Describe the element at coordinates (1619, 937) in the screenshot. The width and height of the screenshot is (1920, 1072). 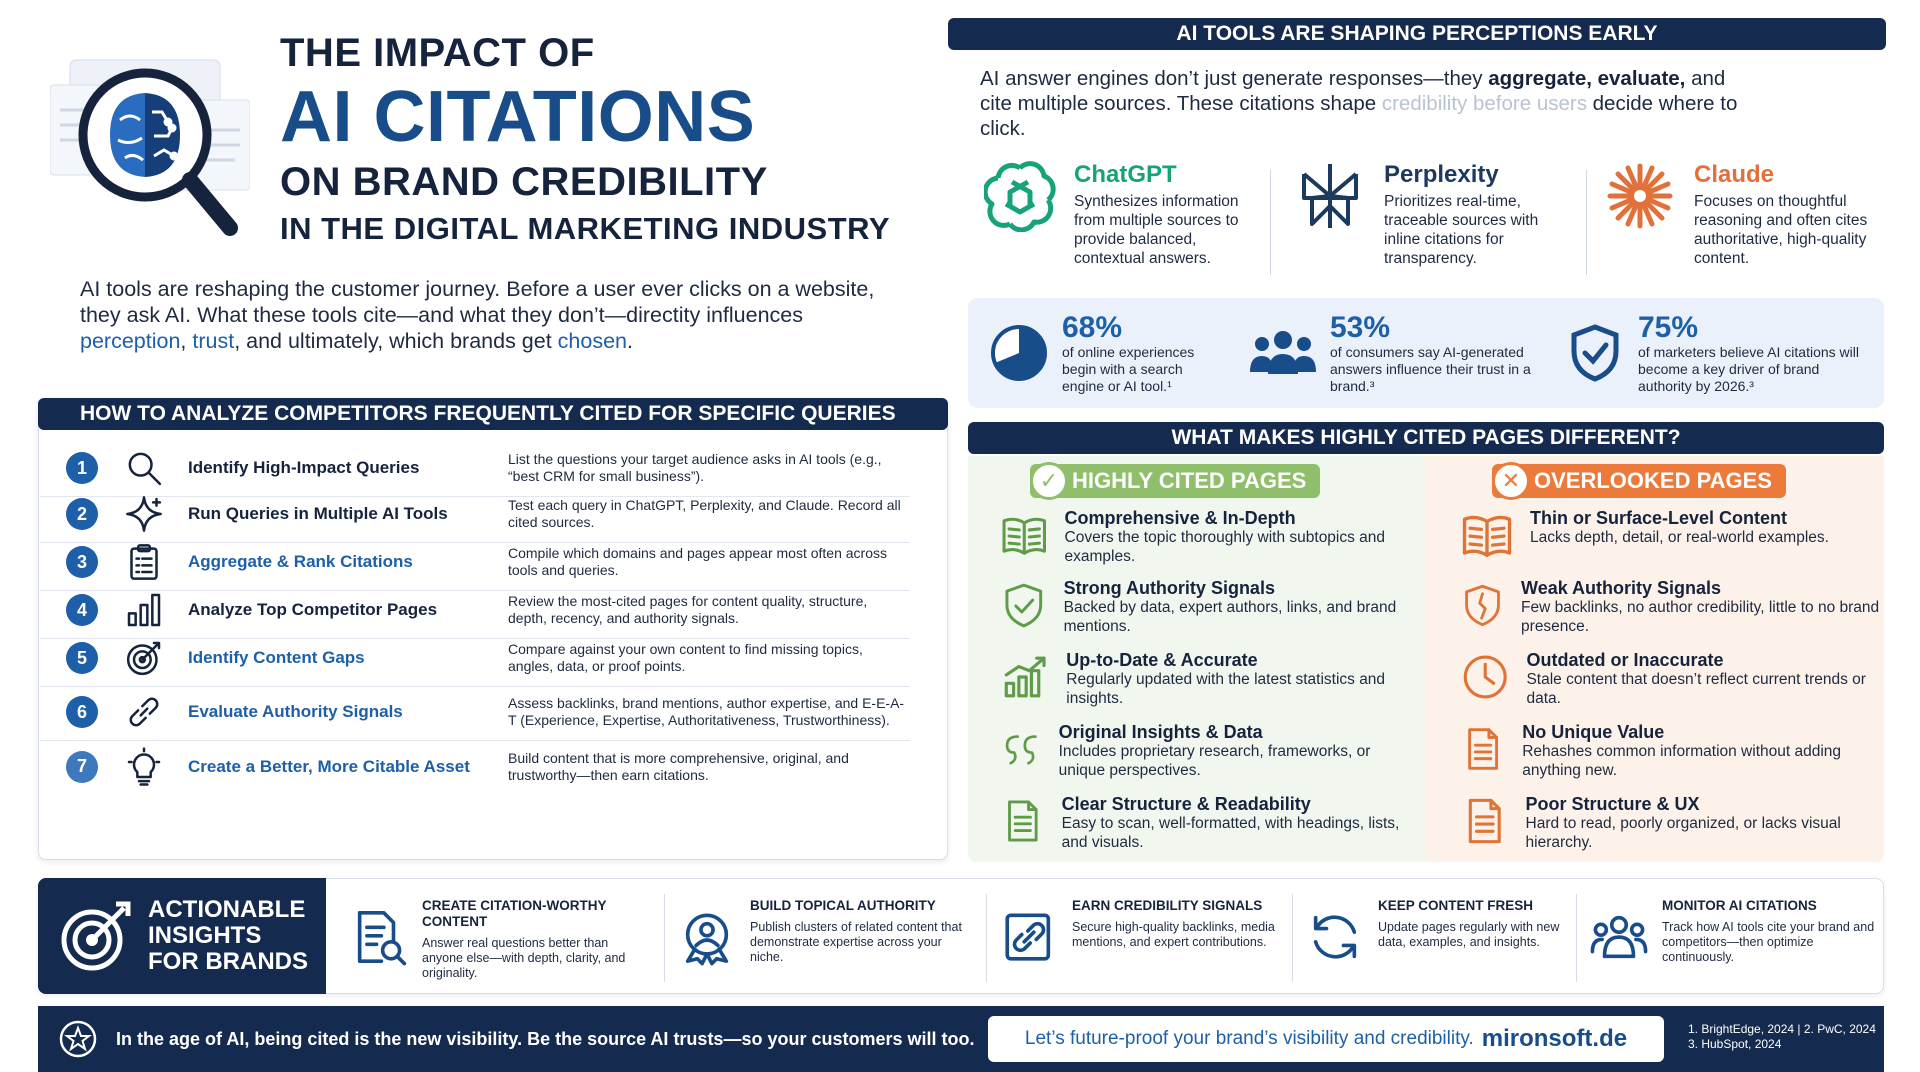
I see `people-group-icon` at that location.